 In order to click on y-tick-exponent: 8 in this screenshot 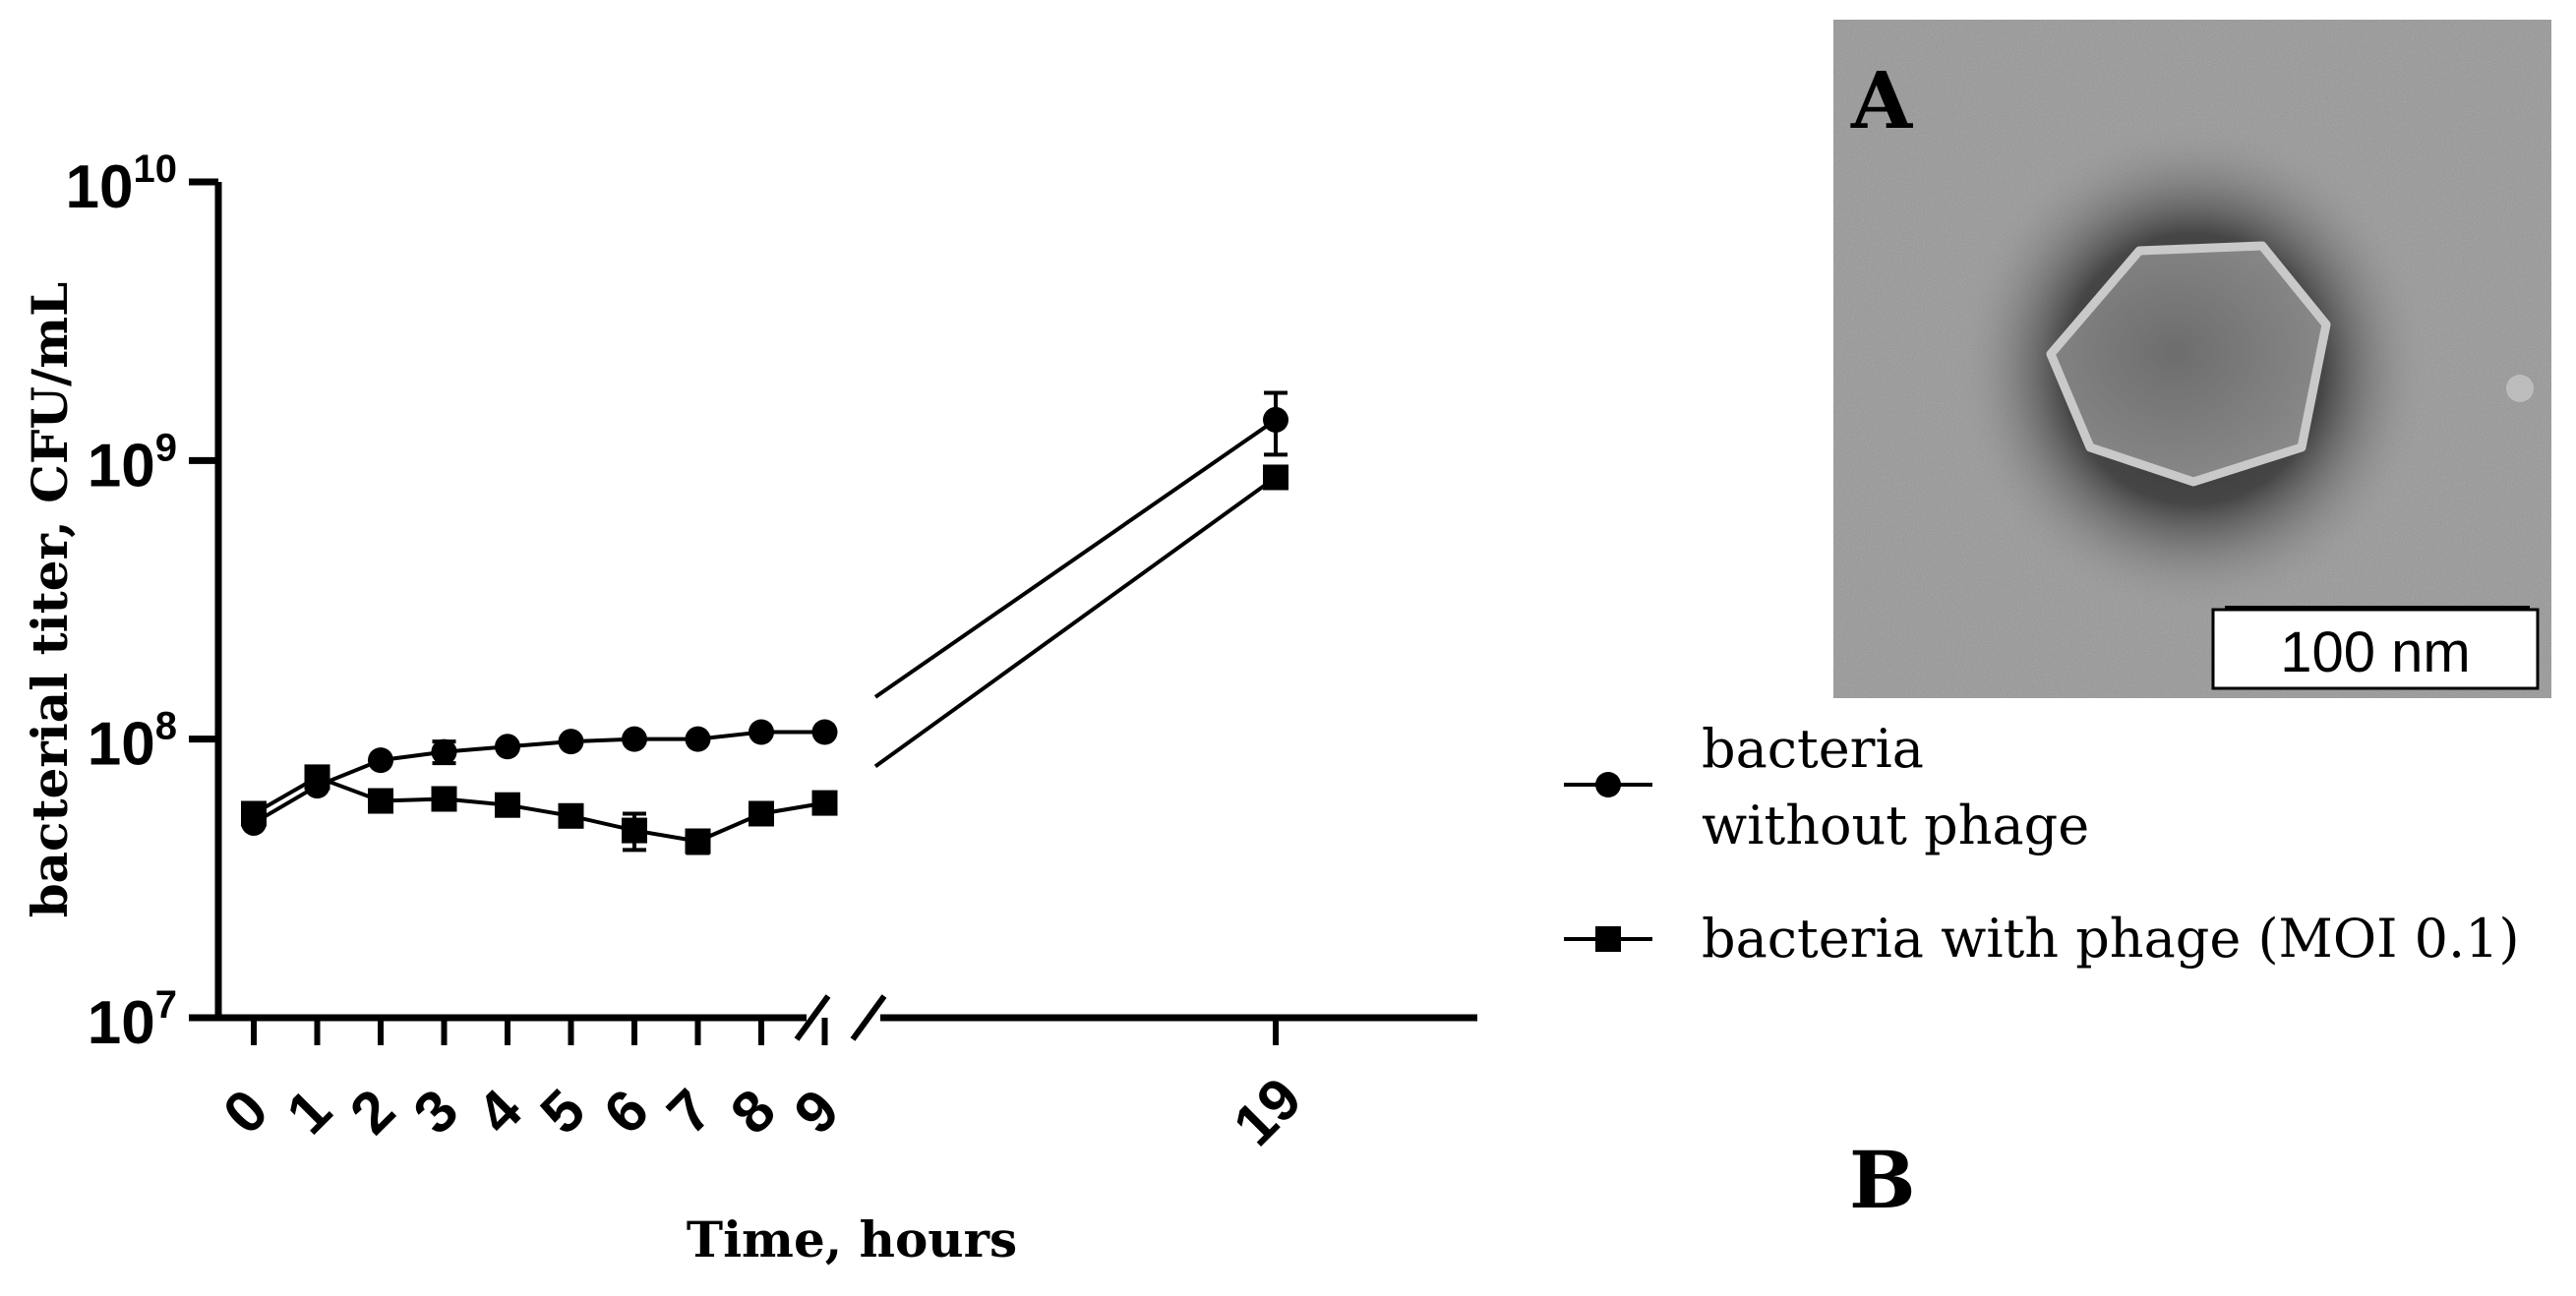, I will do `click(166, 726)`.